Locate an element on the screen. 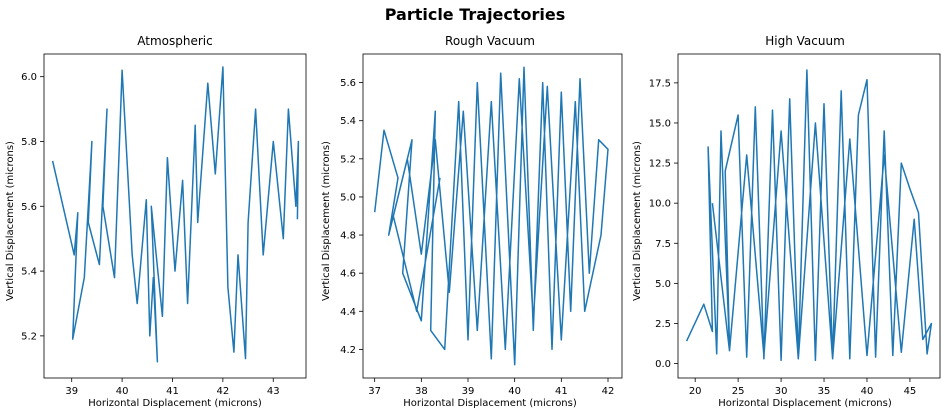 The height and width of the screenshot is (414, 947). y-tick-label: 7.5 is located at coordinates (663, 244).